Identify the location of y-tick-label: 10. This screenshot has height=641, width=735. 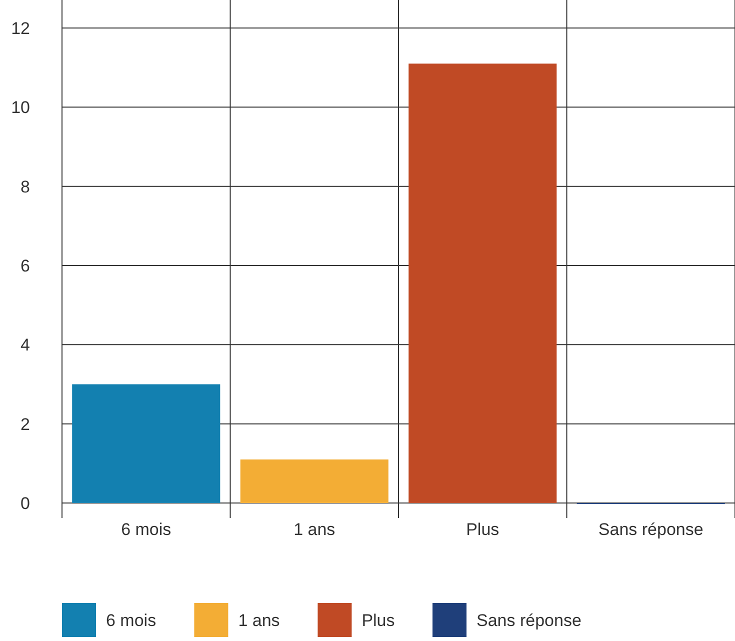
(20, 108).